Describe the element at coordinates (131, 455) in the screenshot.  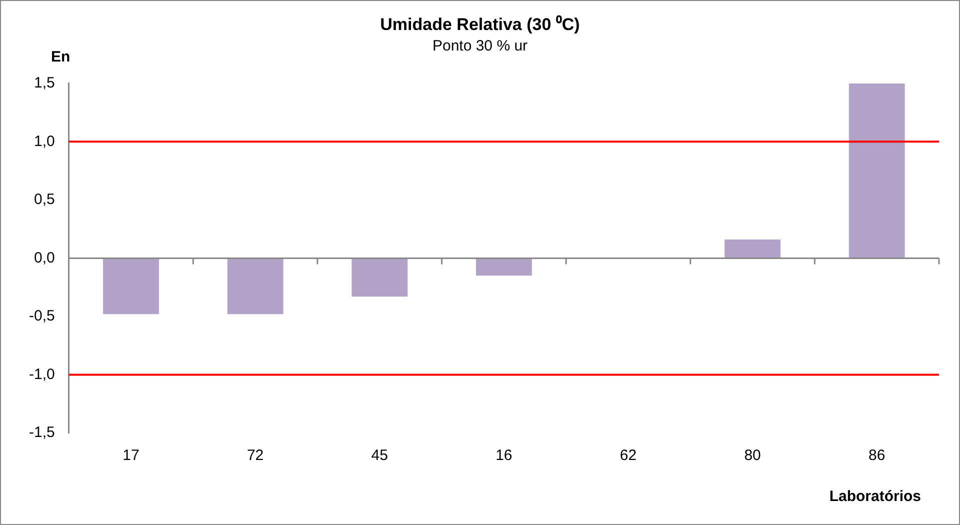
I see `x-tick-label: 17` at that location.